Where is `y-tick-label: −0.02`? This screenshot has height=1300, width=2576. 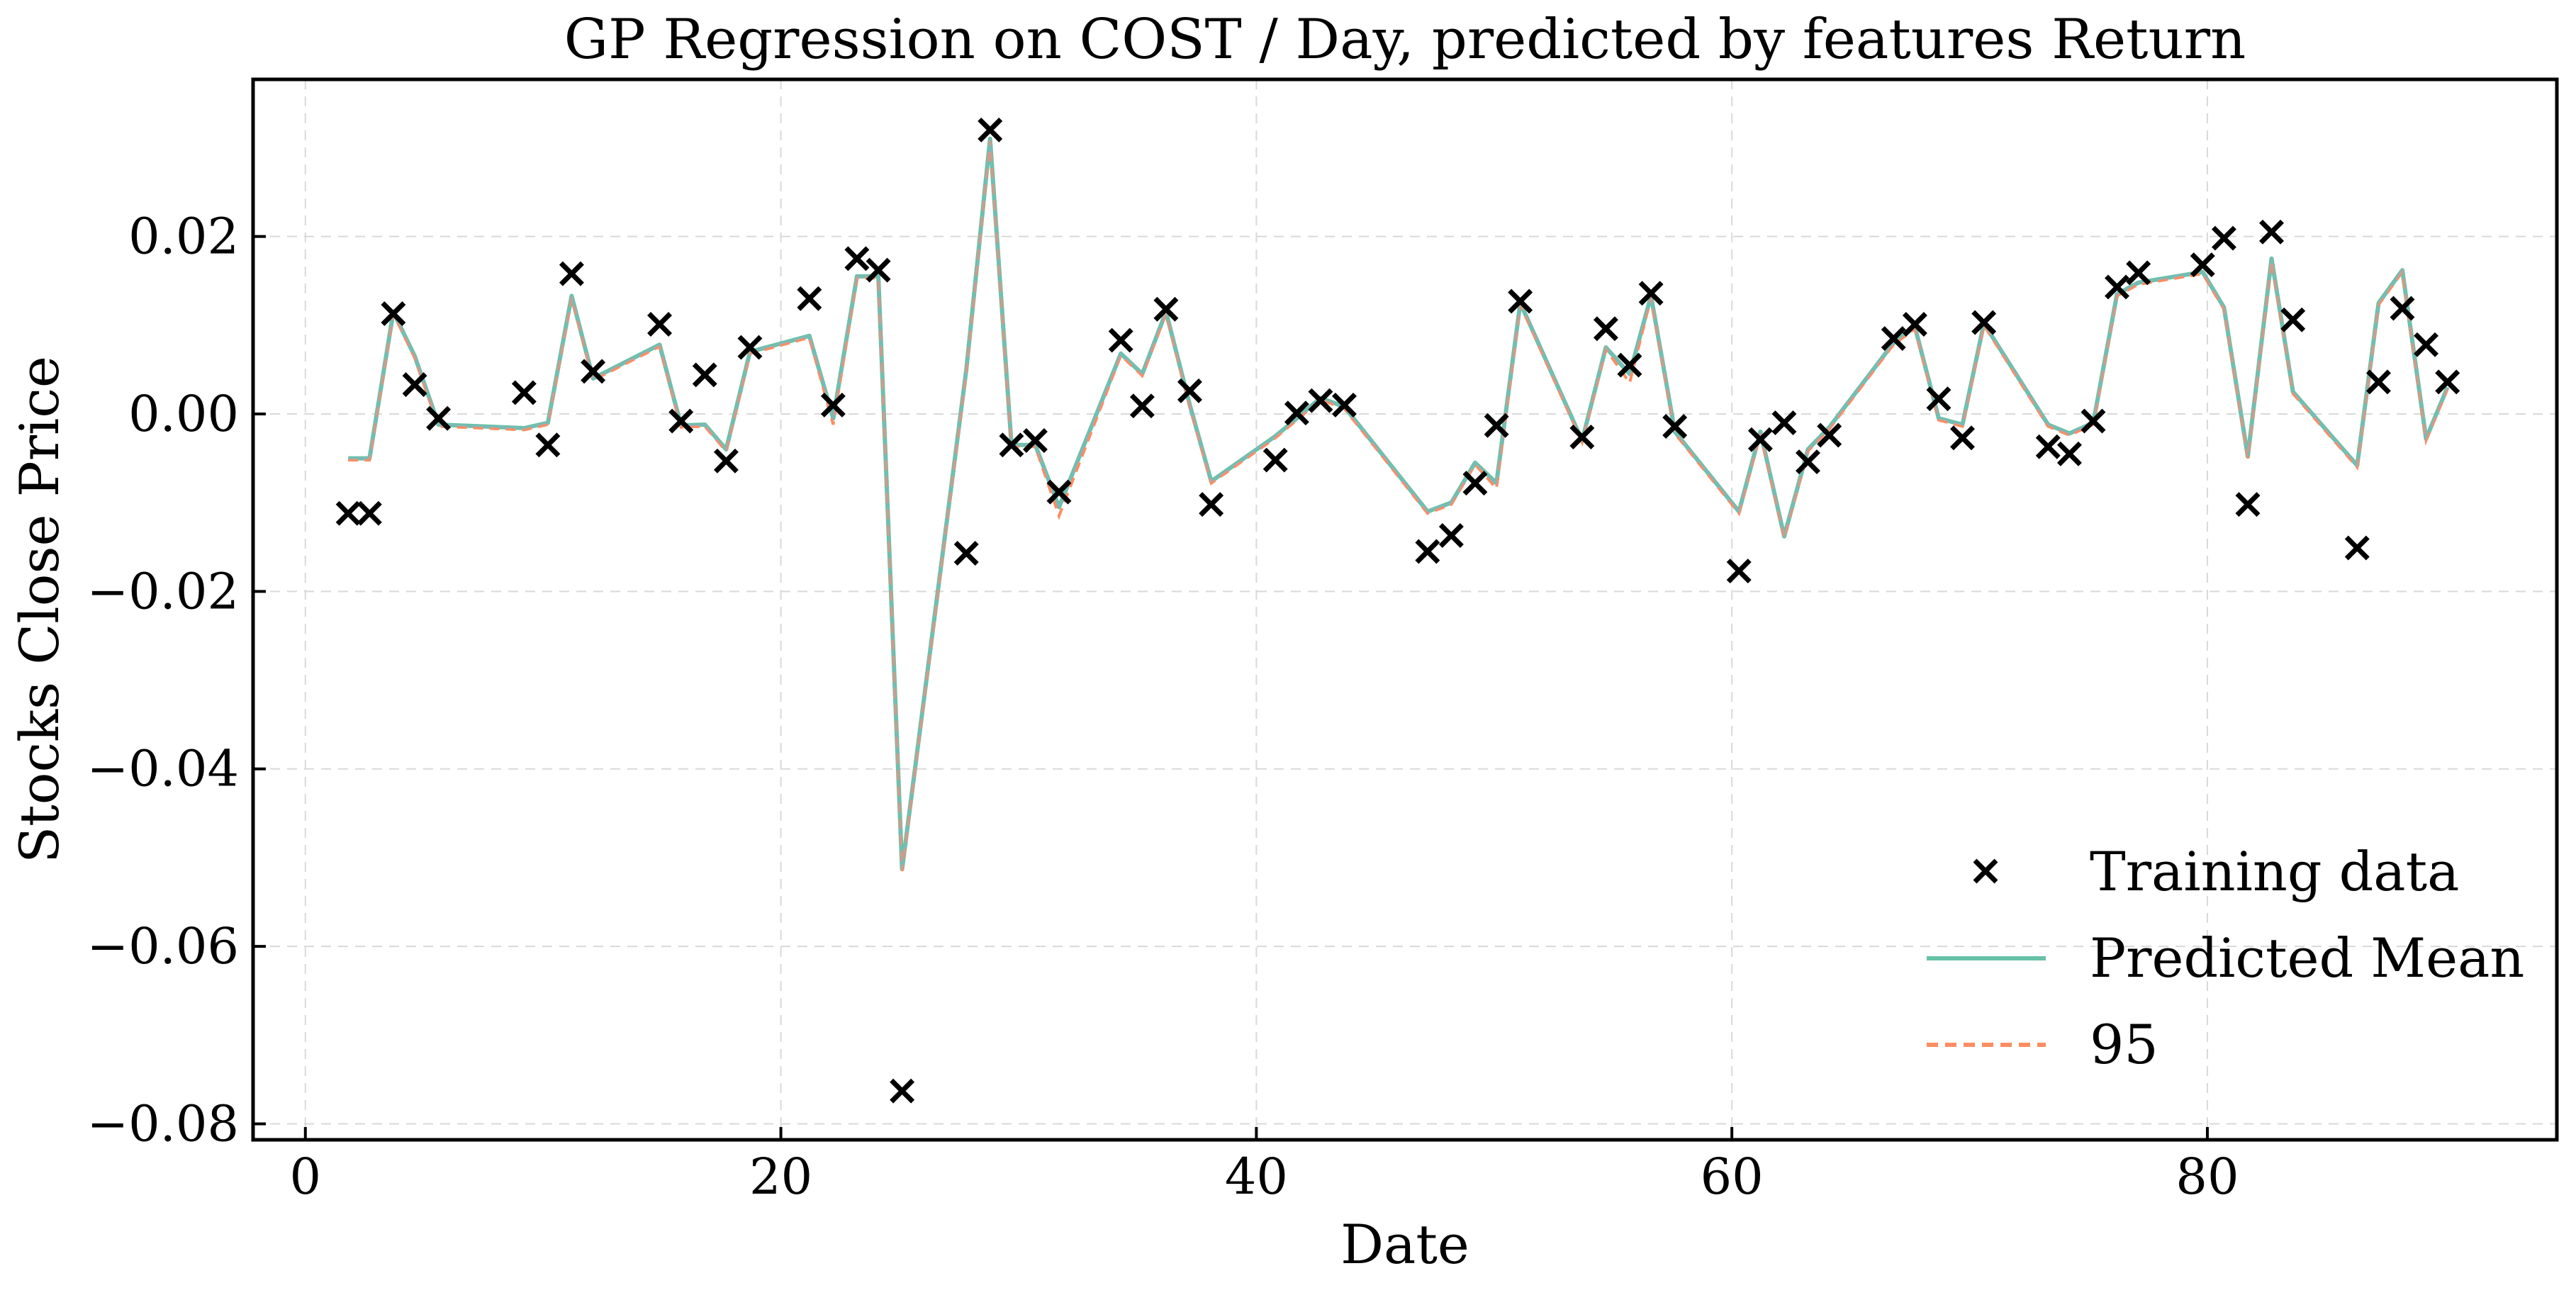
y-tick-label: −0.02 is located at coordinates (162, 591).